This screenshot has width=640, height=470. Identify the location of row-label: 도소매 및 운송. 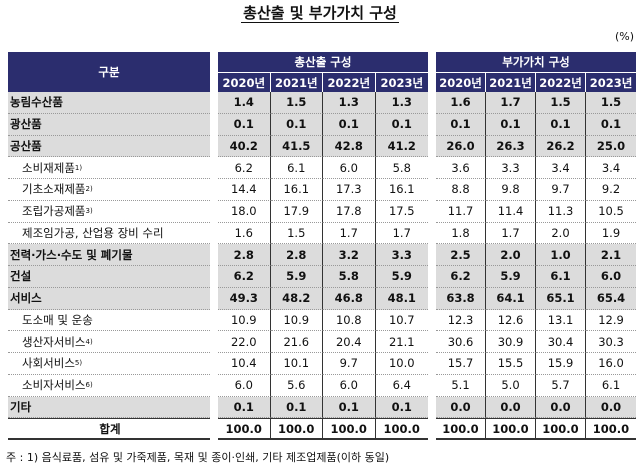
(109, 321).